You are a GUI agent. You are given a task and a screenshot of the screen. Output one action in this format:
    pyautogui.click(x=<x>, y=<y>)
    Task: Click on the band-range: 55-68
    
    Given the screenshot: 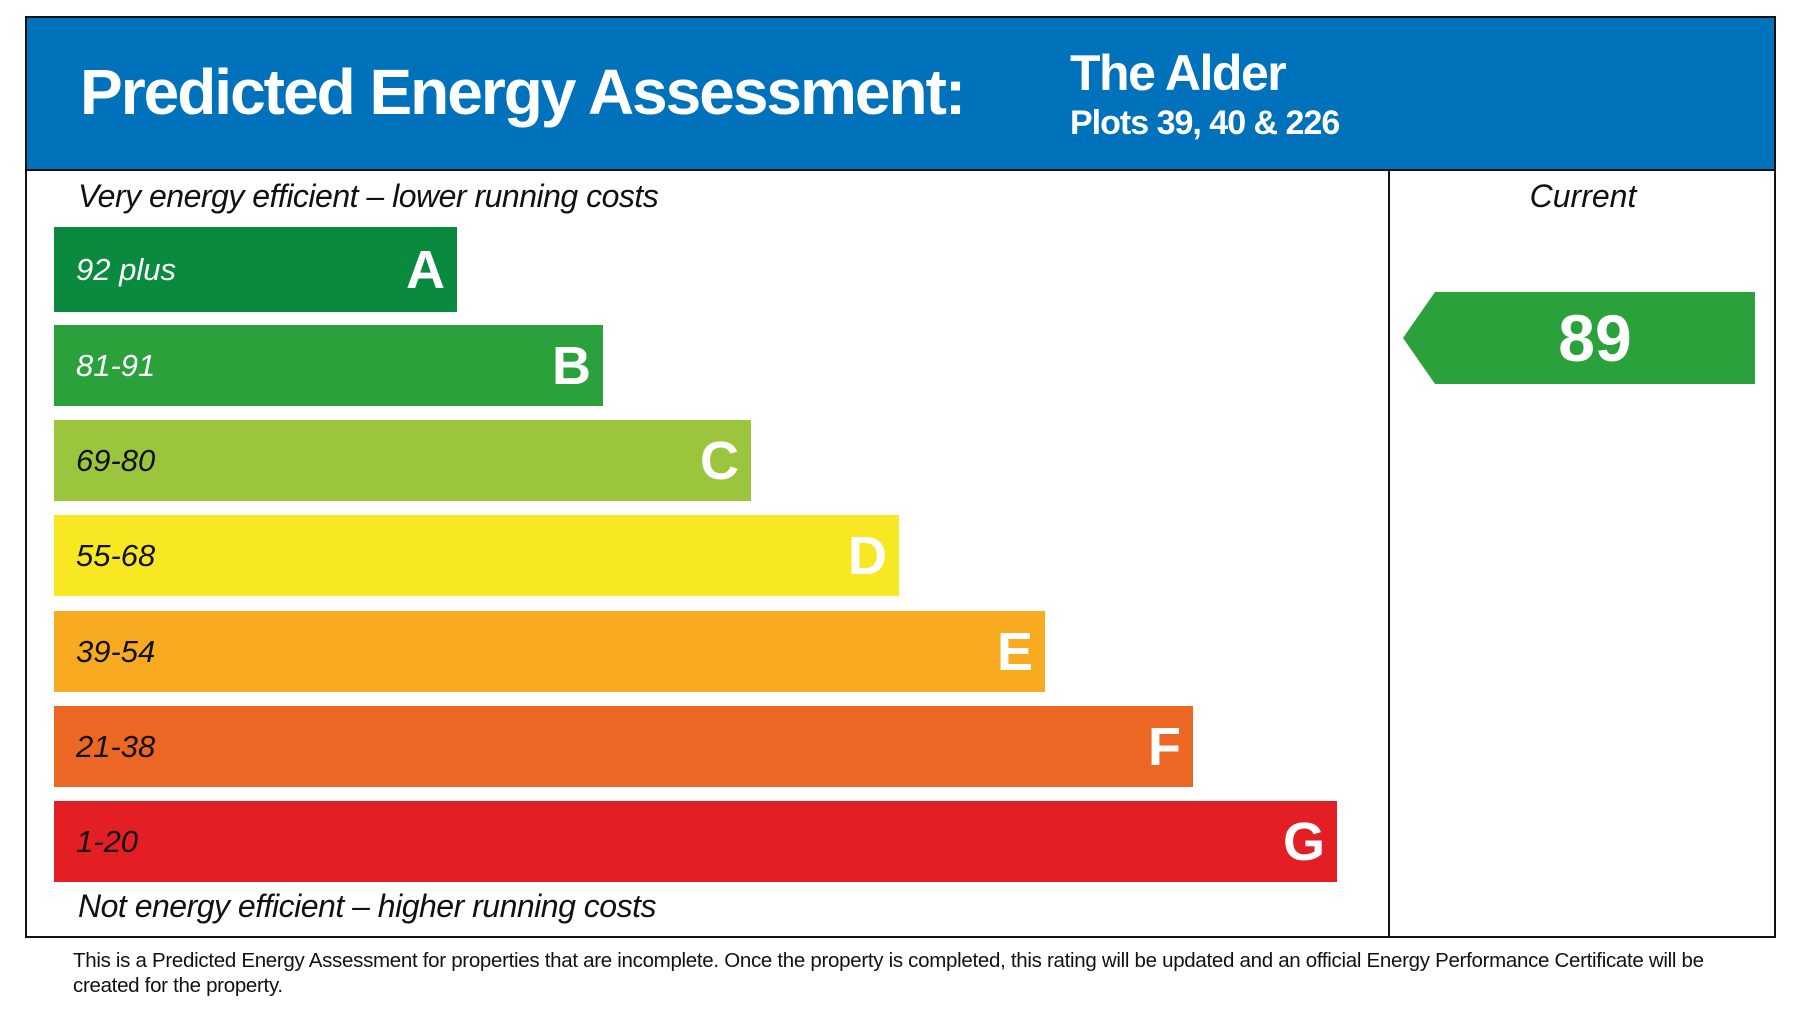 What is the action you would take?
    pyautogui.click(x=116, y=555)
    